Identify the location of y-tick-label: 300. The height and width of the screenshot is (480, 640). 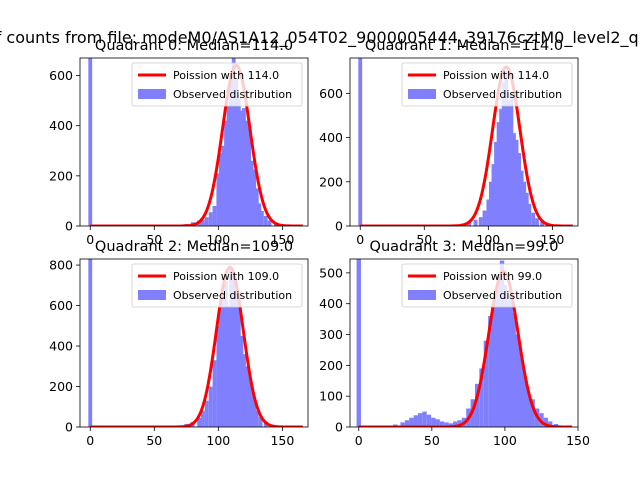
(331, 334).